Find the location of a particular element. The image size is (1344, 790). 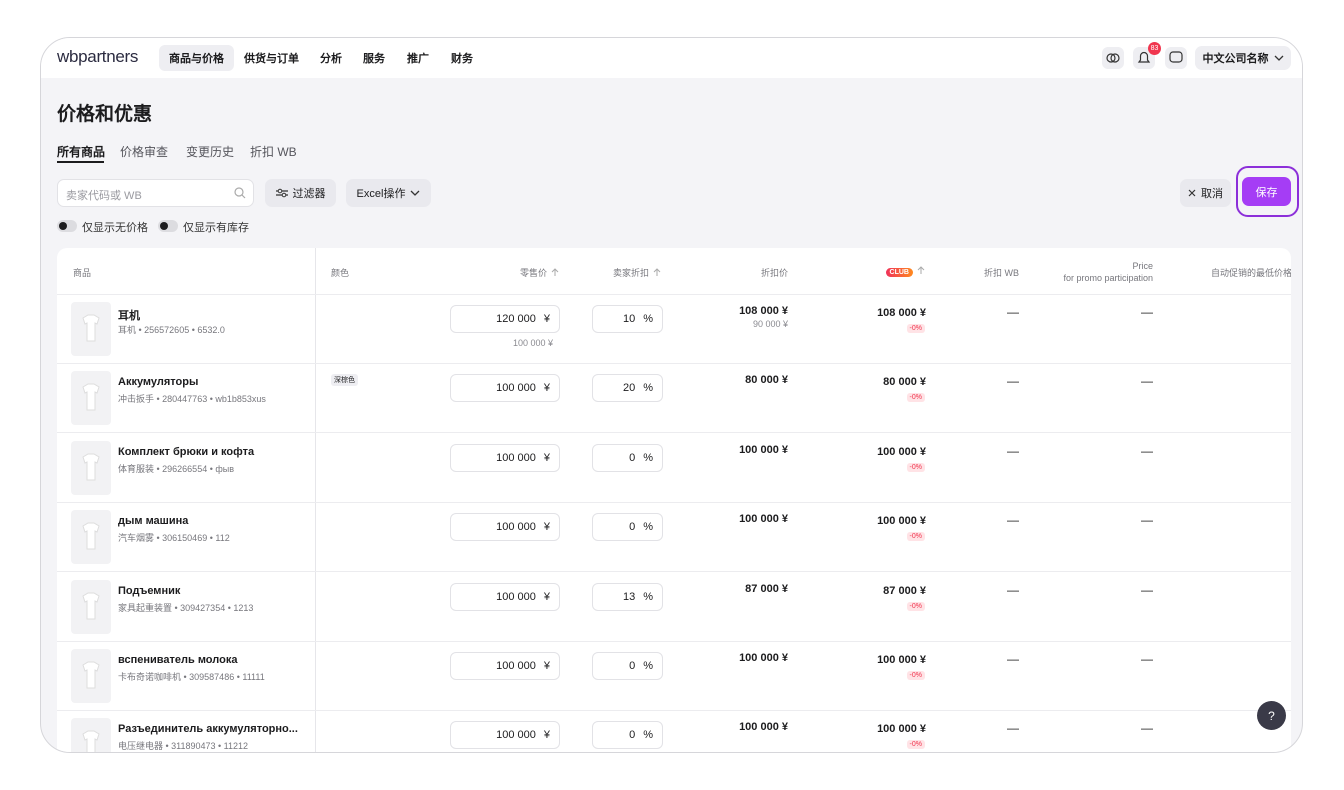

excel-label: Excel操作 is located at coordinates (381, 194).